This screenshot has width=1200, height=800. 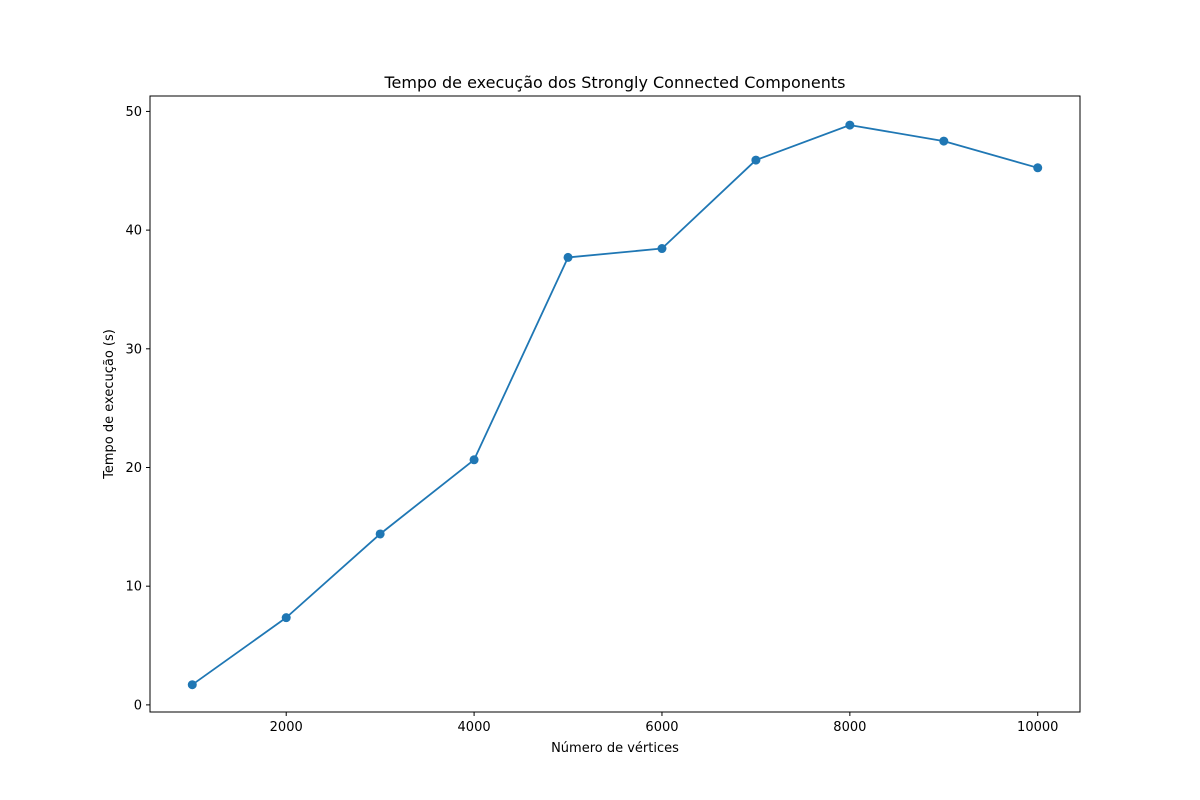 What do you see at coordinates (661, 727) in the screenshot?
I see `x-tick-label: 6000` at bounding box center [661, 727].